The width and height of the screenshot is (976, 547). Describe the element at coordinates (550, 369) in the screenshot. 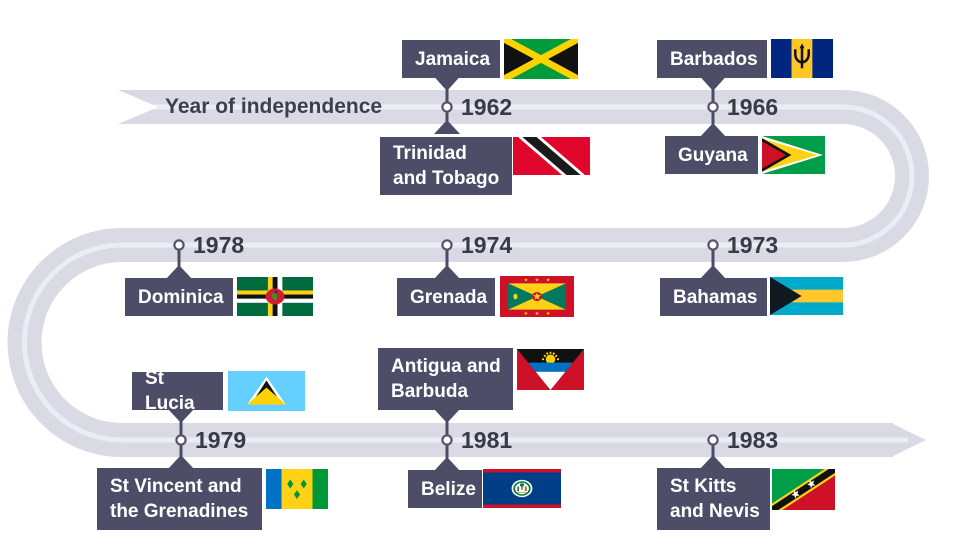

I see `flag-antigua-and-barbuda-icon` at that location.